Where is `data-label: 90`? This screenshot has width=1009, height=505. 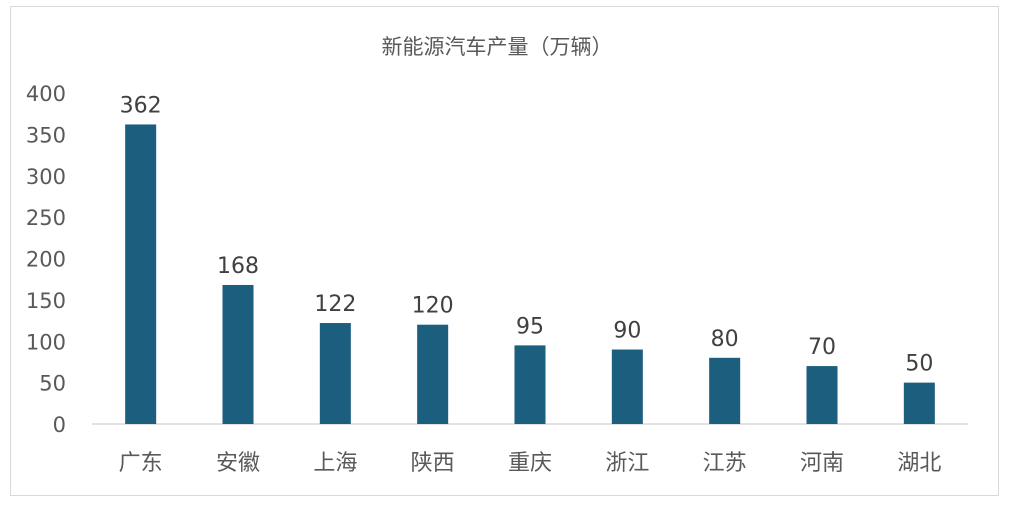 data-label: 90 is located at coordinates (627, 331).